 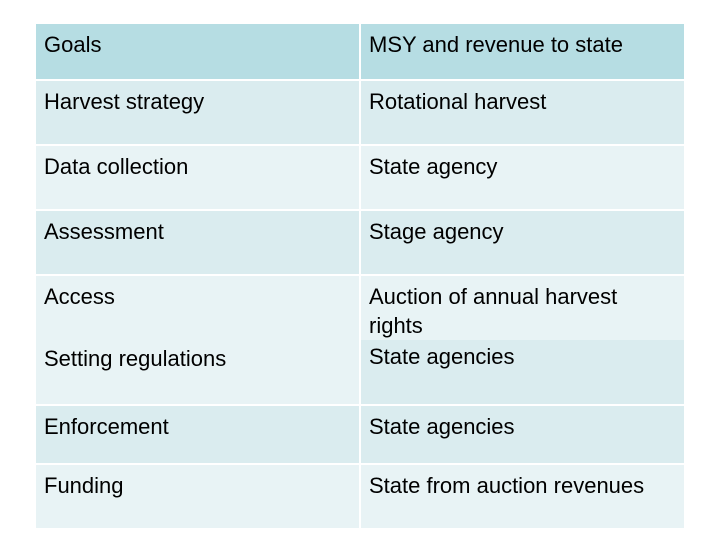 I want to click on table-cell-data-collection-label: Data collection, so click(x=197, y=177).